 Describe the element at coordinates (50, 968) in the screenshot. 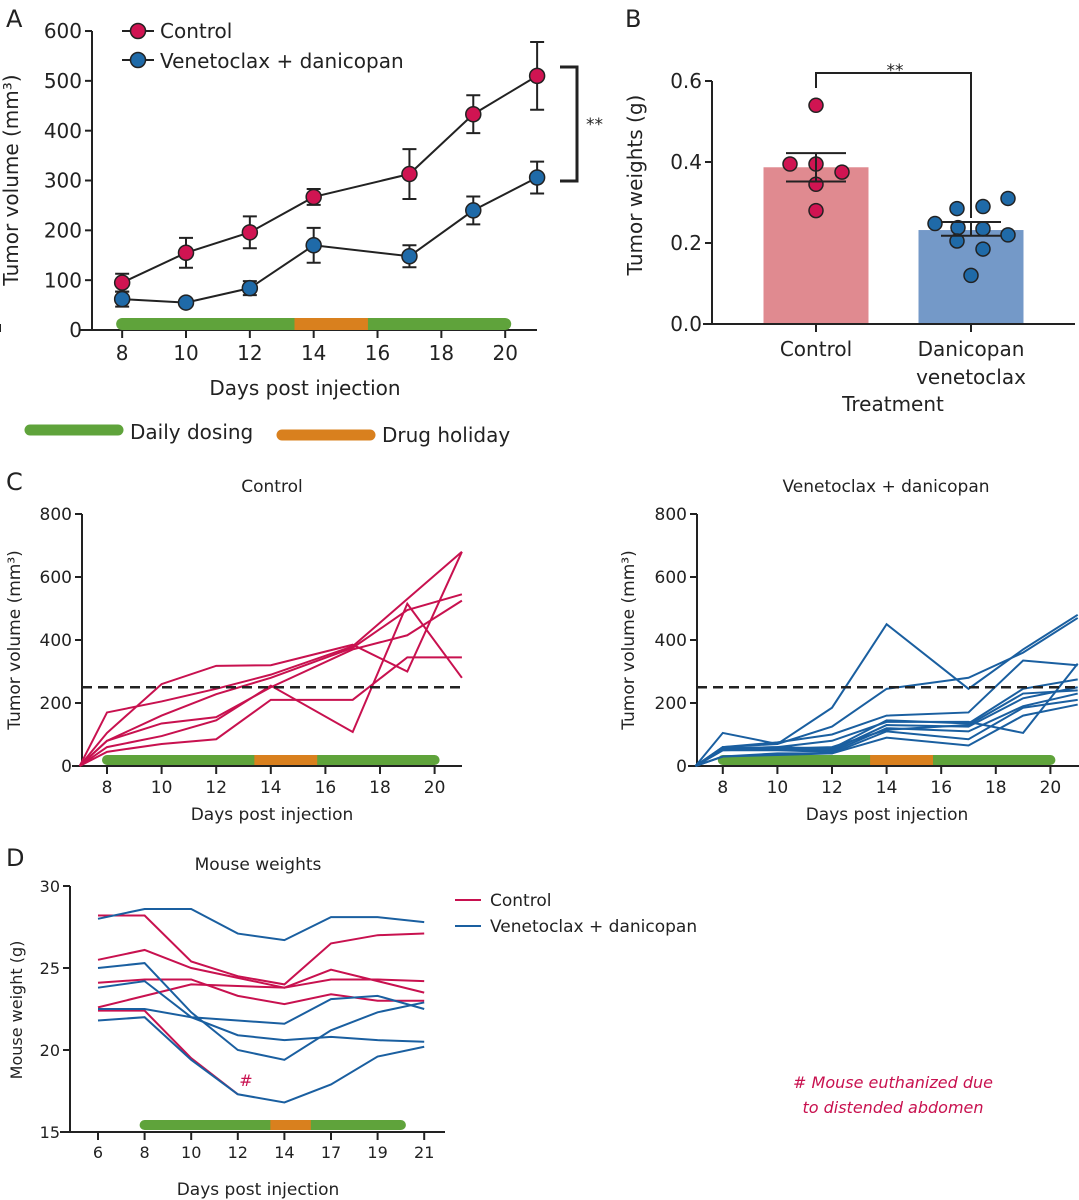

I see `y-tick-label: 25` at that location.